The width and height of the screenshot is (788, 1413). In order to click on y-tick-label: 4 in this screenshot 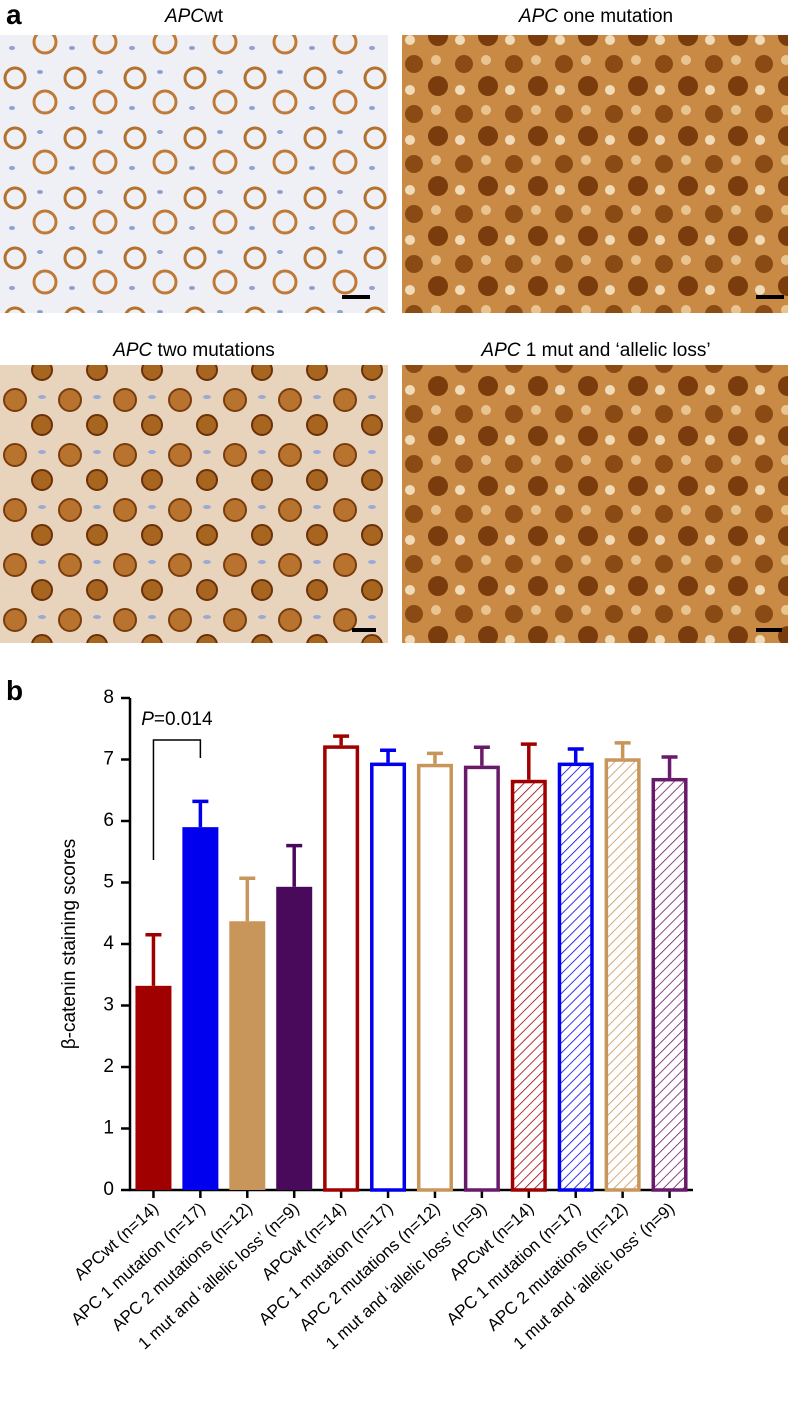, I will do `click(108, 943)`.